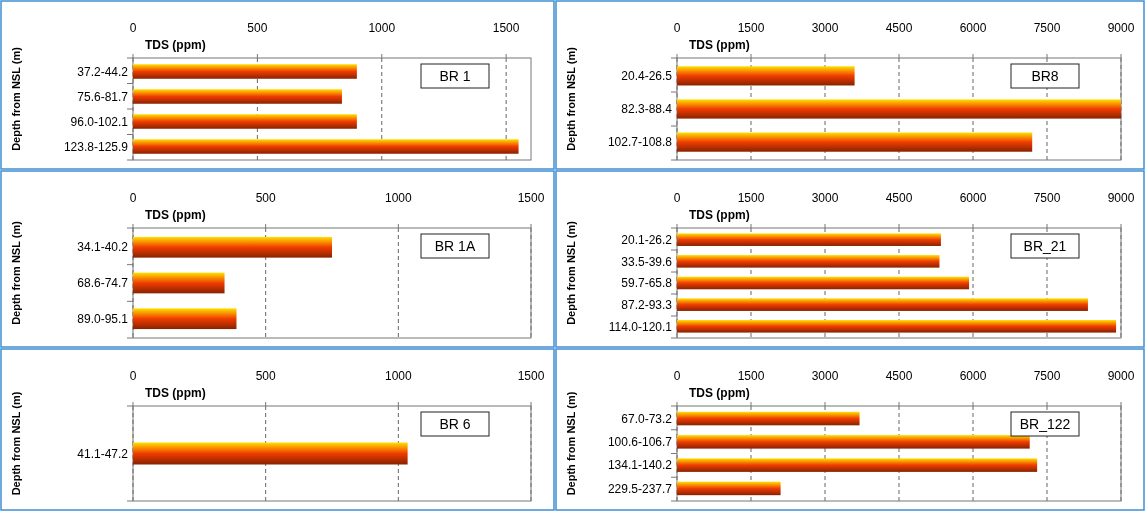 Image resolution: width=1145 pixels, height=511 pixels. What do you see at coordinates (103, 71) in the screenshot?
I see `y-tick-label: 37.2-44.2` at bounding box center [103, 71].